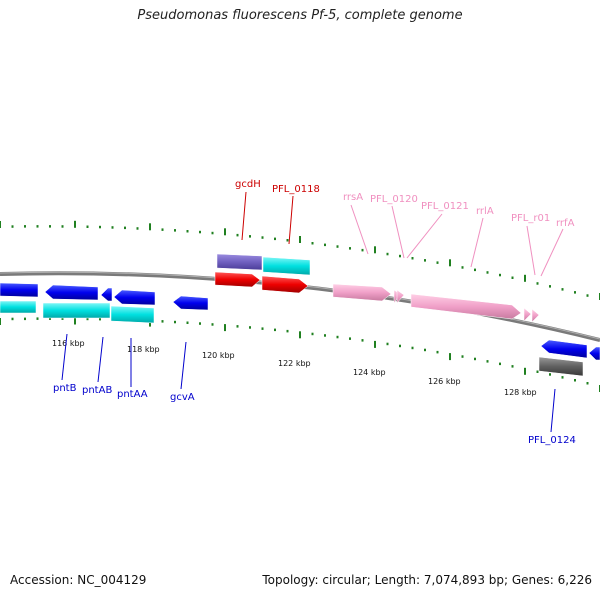 This screenshot has height=600, width=600. I want to click on leader-rrsA, so click(359, 229).